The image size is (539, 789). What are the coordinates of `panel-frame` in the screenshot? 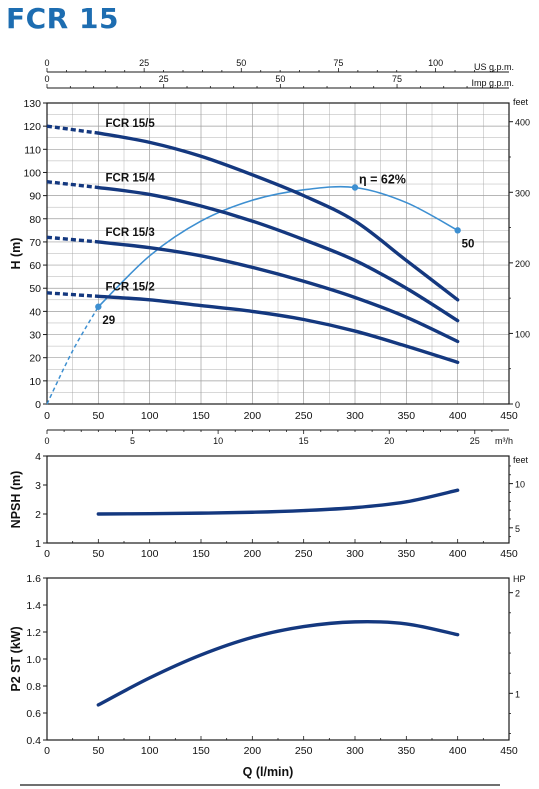 It's located at (278, 499).